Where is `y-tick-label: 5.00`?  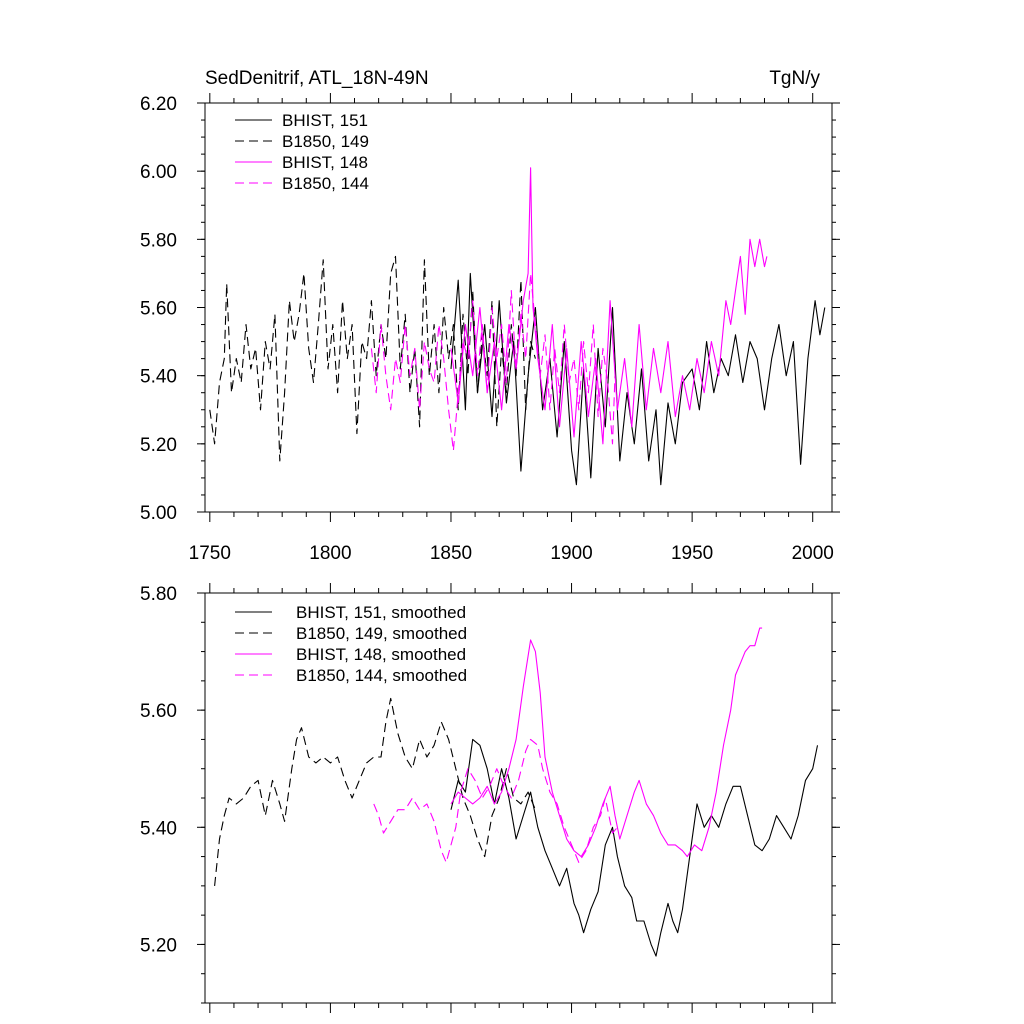
y-tick-label: 5.00 is located at coordinates (158, 513).